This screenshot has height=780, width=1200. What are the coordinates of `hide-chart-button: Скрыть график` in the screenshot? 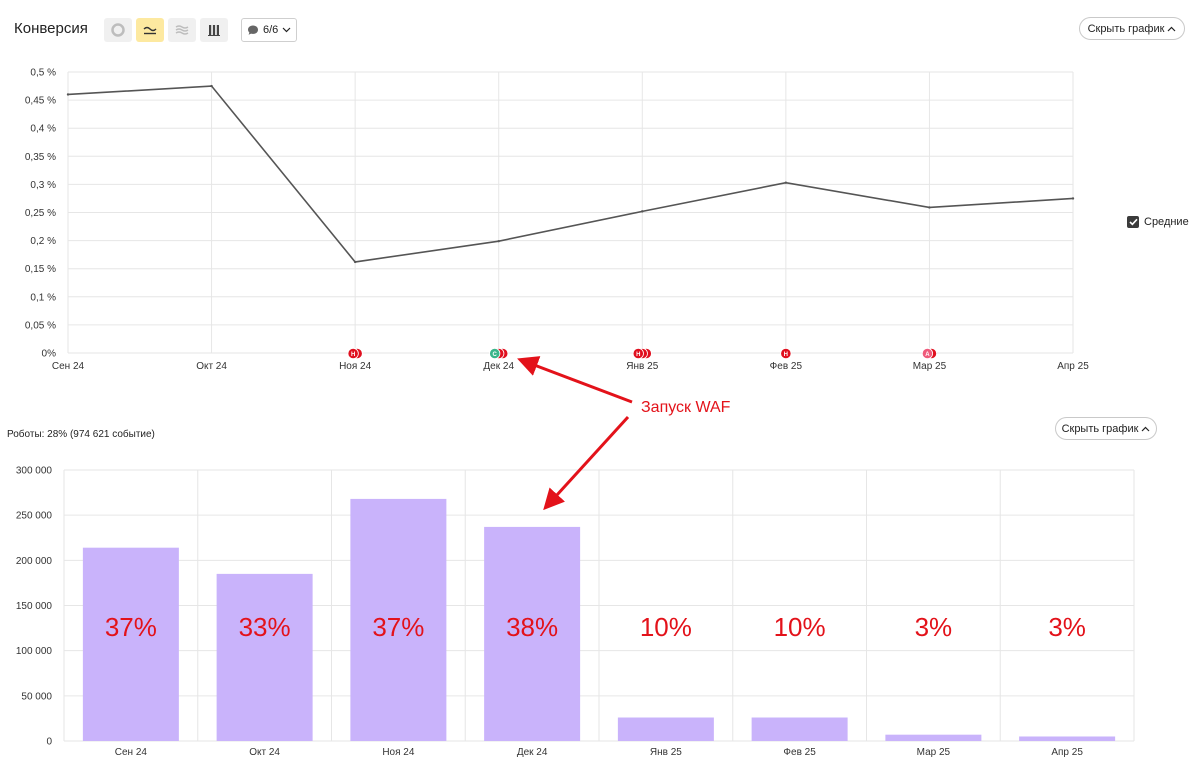 It's located at (1132, 28).